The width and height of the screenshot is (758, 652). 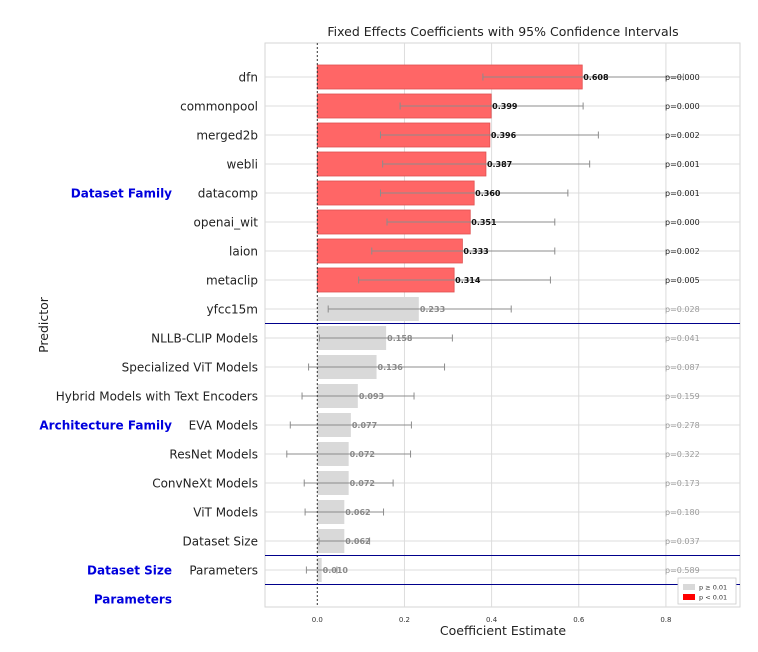 What do you see at coordinates (121, 194) in the screenshot?
I see `group-label: Dataset Family` at bounding box center [121, 194].